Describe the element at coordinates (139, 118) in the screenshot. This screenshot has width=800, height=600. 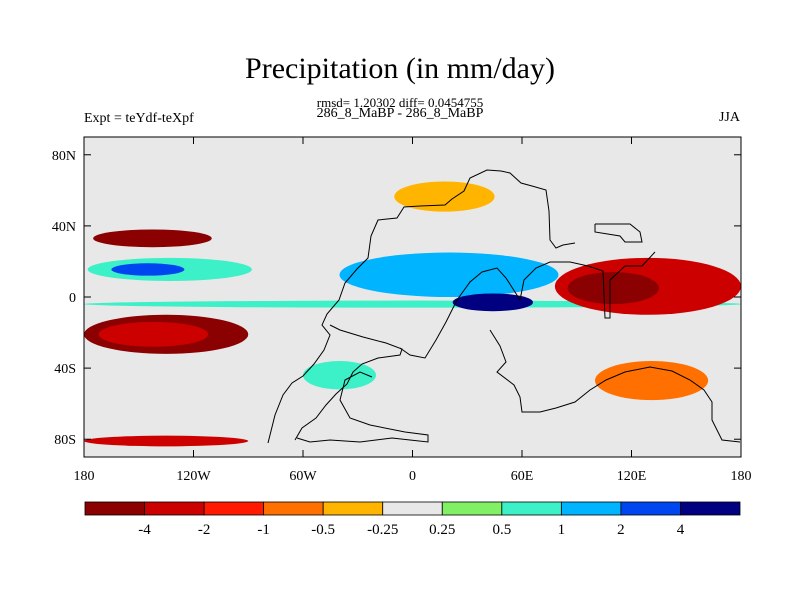
I see `experiment-label: Expt = teYdf-teXpf` at that location.